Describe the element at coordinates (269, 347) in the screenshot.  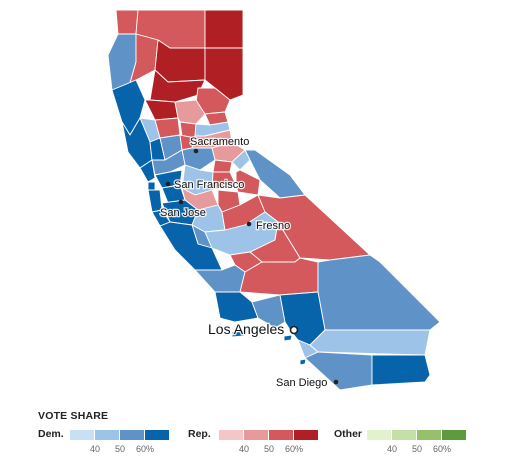
I see `channel-islands` at that location.